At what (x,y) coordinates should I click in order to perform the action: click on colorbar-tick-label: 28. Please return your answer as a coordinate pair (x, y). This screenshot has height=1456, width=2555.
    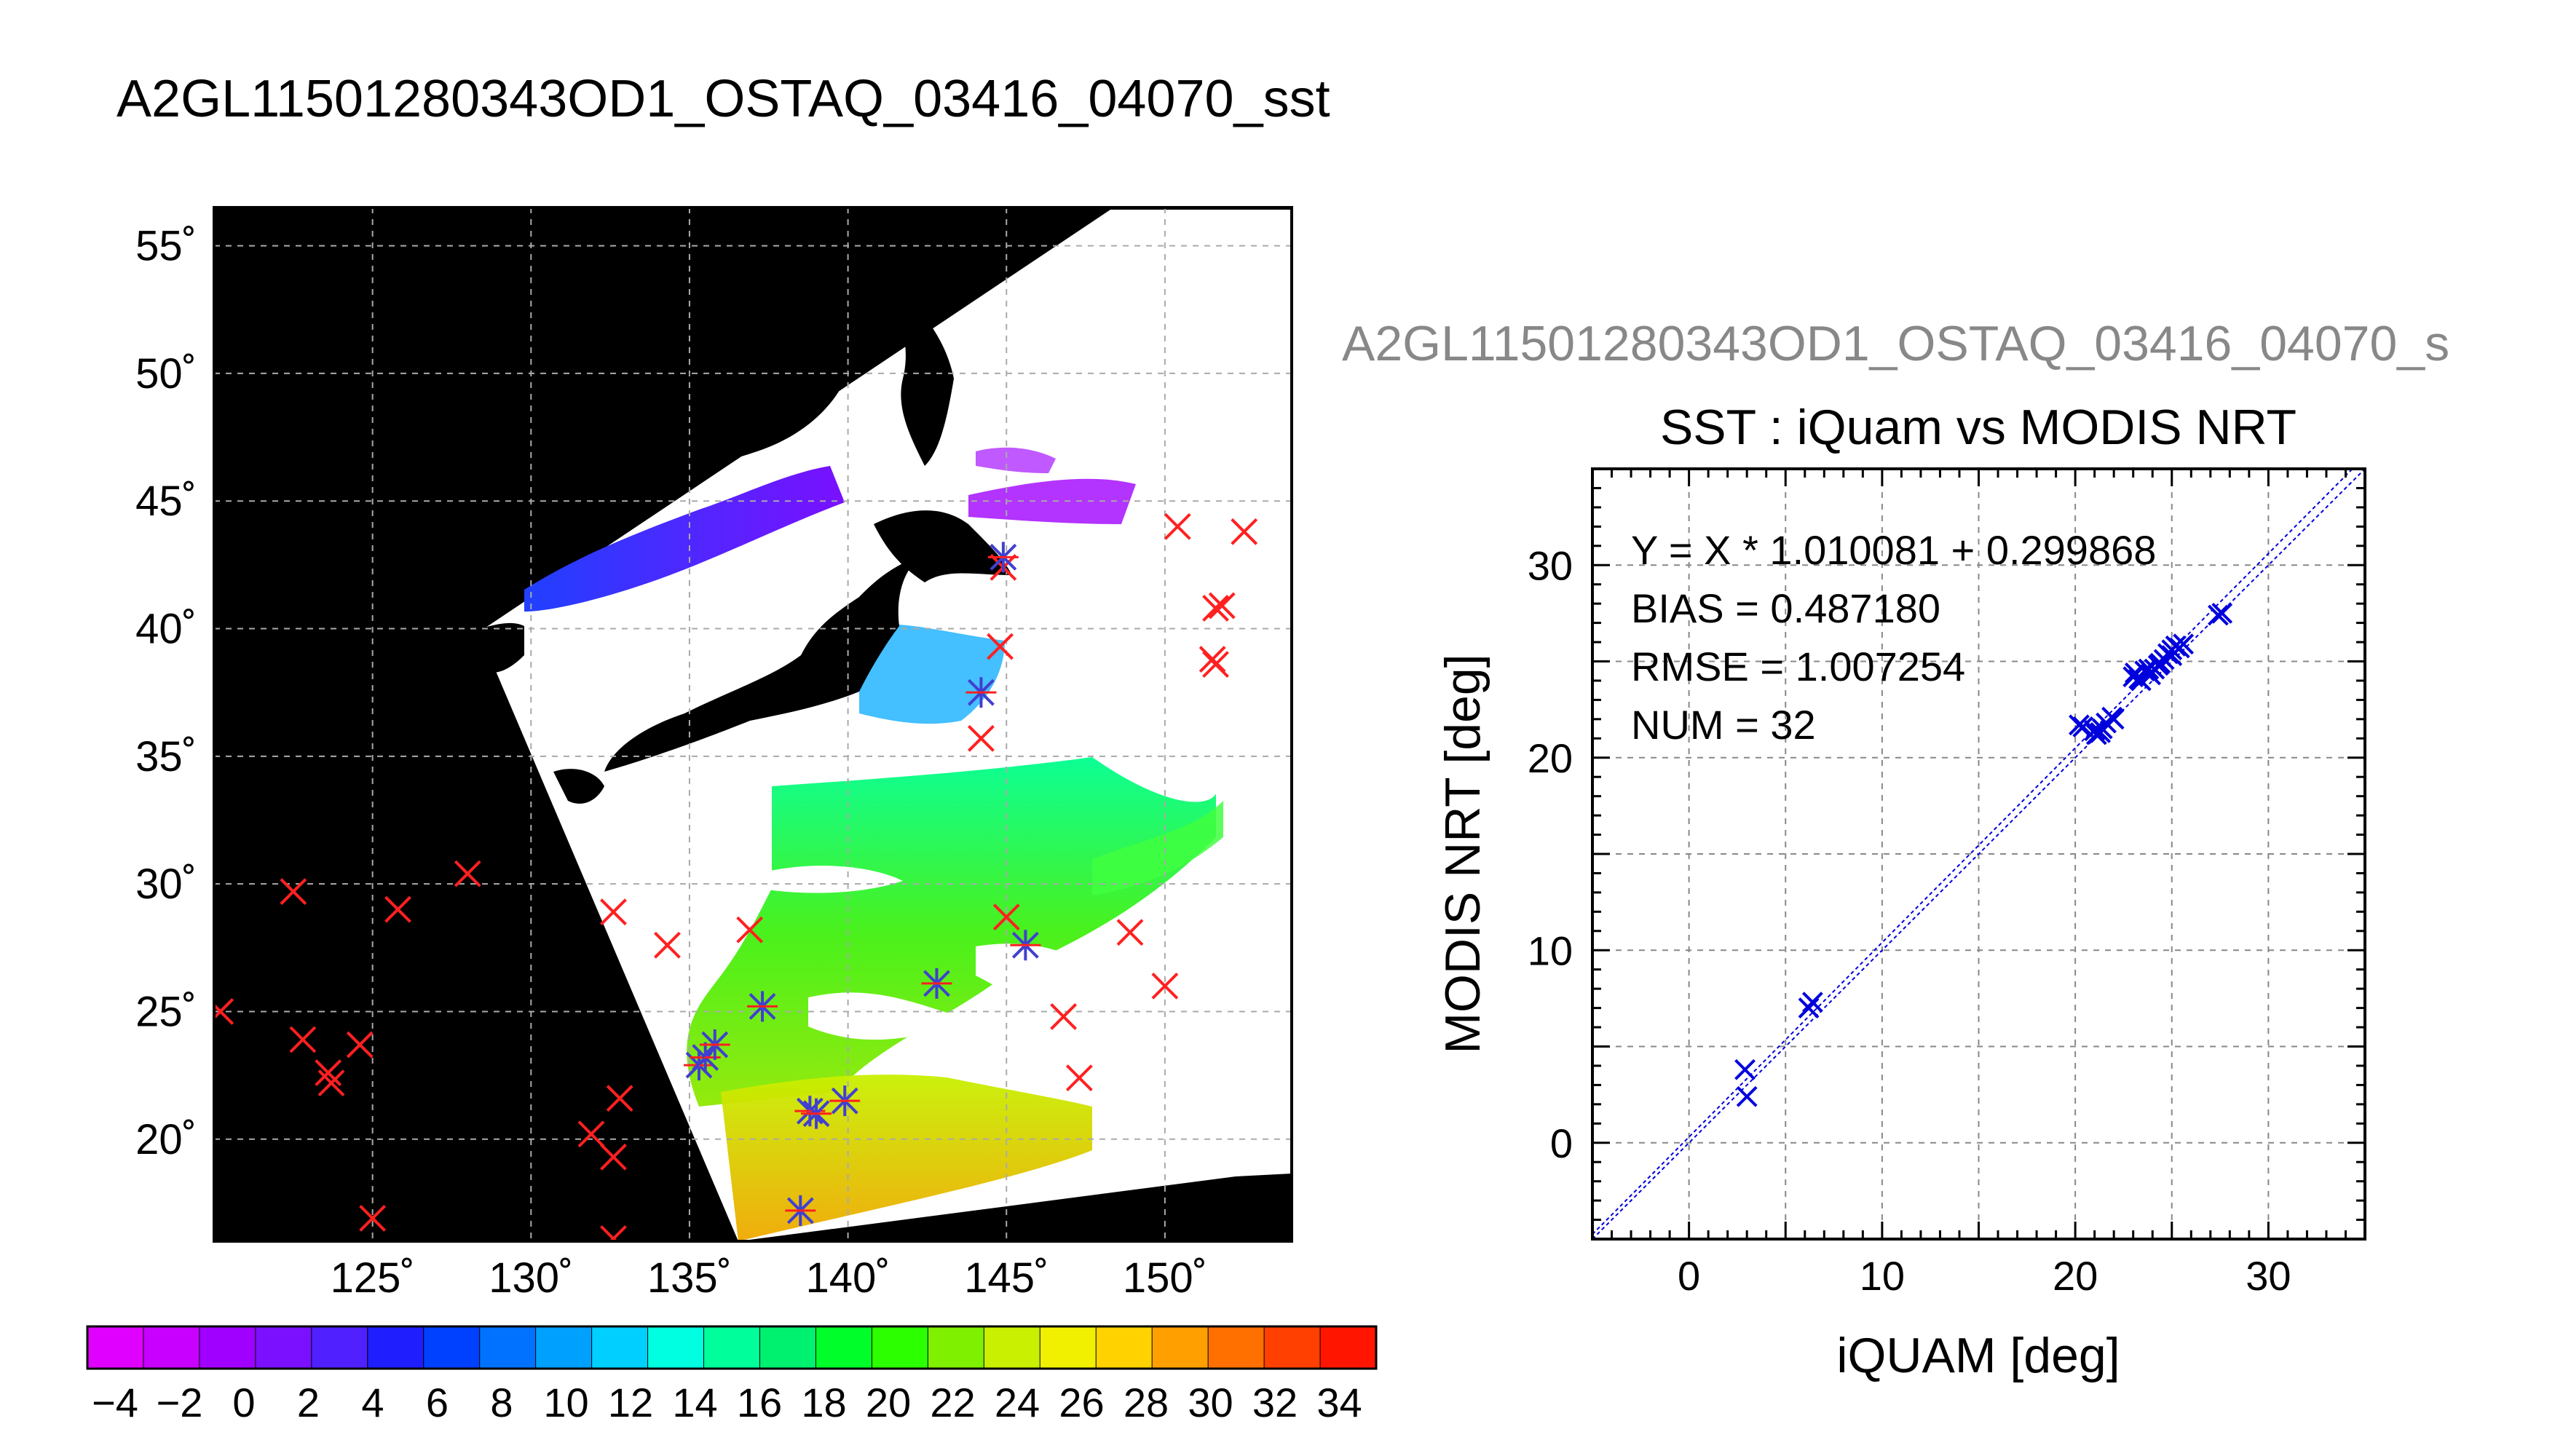
    Looking at the image, I should click on (1146, 1402).